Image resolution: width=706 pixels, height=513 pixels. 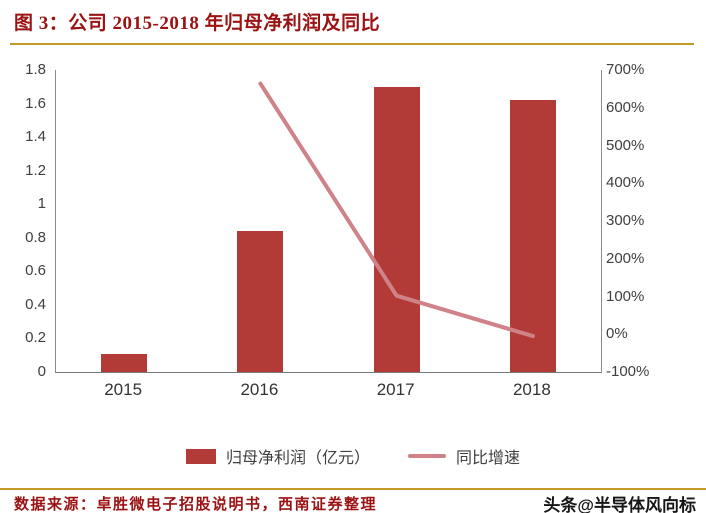 What do you see at coordinates (200, 456) in the screenshot?
I see `legend-bar-swatch` at bounding box center [200, 456].